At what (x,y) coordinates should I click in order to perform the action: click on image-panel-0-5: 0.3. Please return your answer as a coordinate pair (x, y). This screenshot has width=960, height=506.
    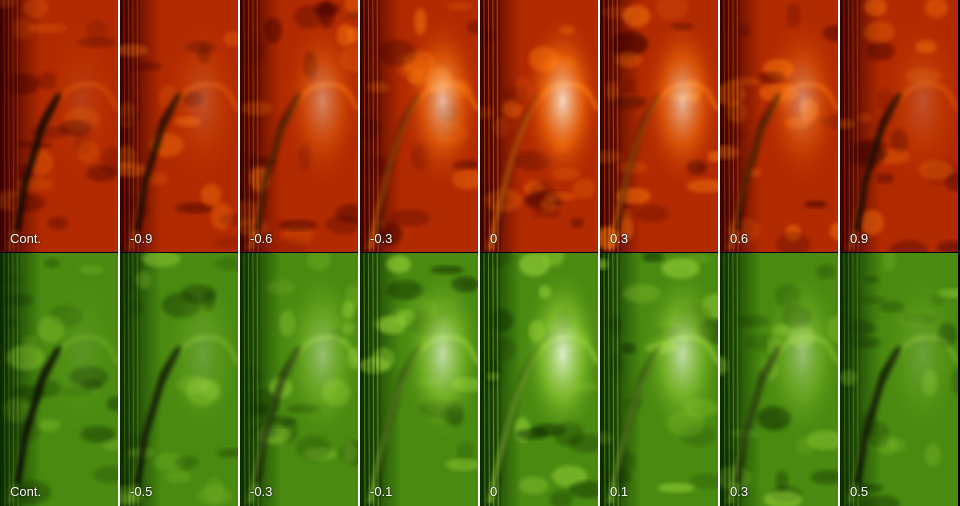
    Looking at the image, I should click on (659, 126).